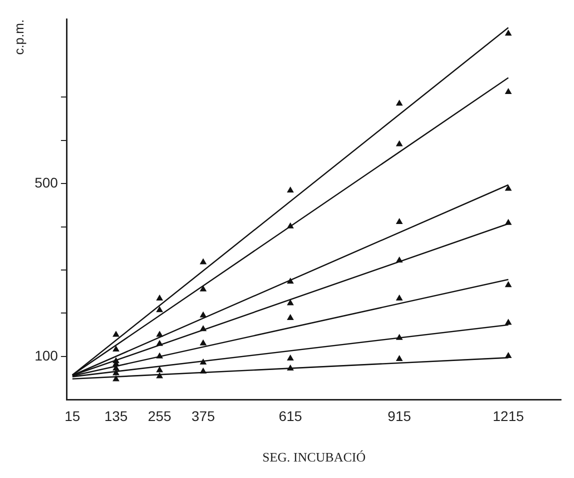 The image size is (574, 478). I want to click on y-tick-label: 100, so click(46, 355).